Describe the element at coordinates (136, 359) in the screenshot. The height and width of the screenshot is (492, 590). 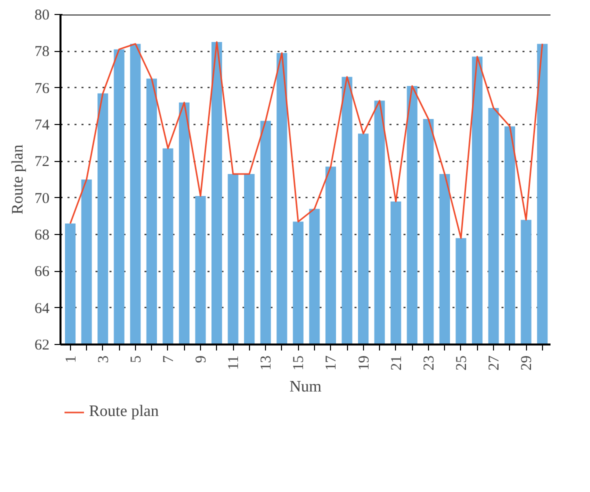
I see `x-tick-label: 5` at that location.